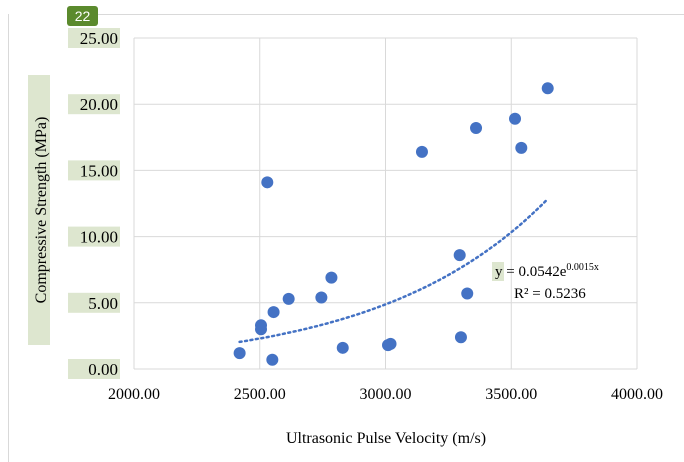 This screenshot has width=684, height=462. What do you see at coordinates (582, 267) in the screenshot?
I see `equation-exponent: 0.0015x` at bounding box center [582, 267].